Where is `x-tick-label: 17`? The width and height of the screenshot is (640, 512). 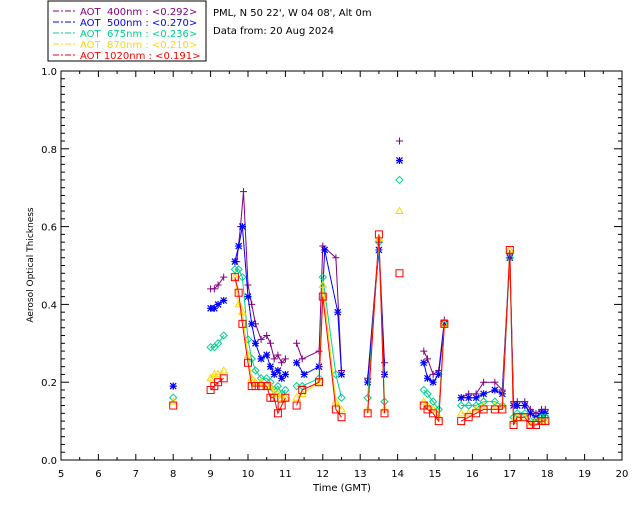
x-tick-label: 17 is located at coordinates (509, 474).